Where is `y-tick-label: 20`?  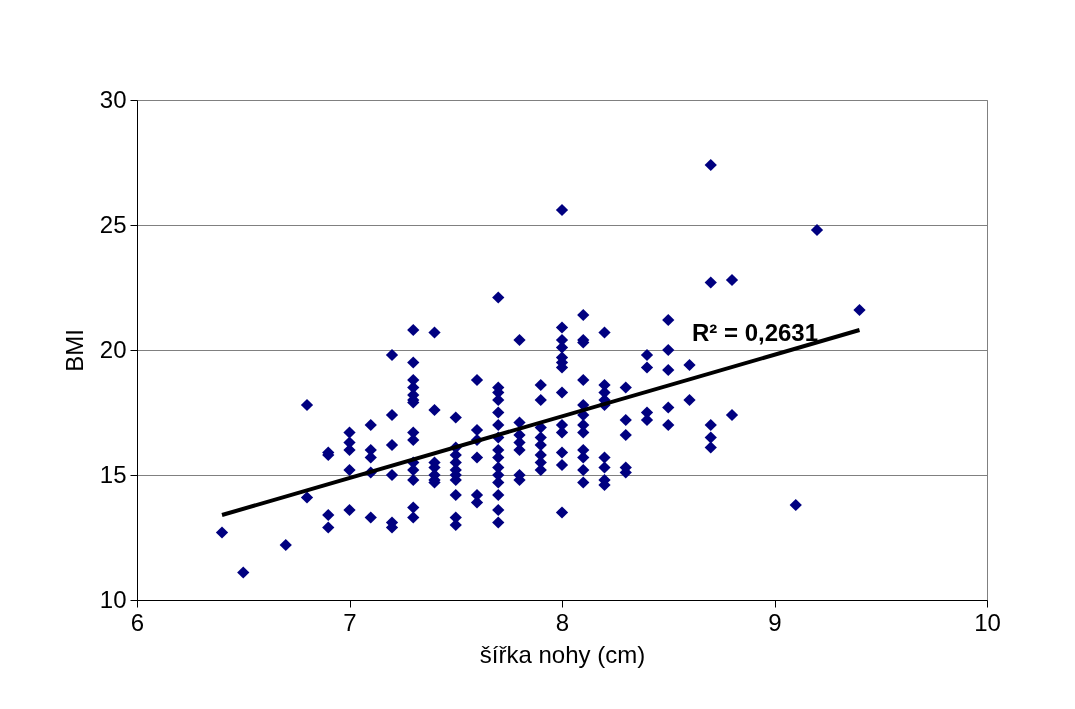
y-tick-label: 20 is located at coordinates (113, 349).